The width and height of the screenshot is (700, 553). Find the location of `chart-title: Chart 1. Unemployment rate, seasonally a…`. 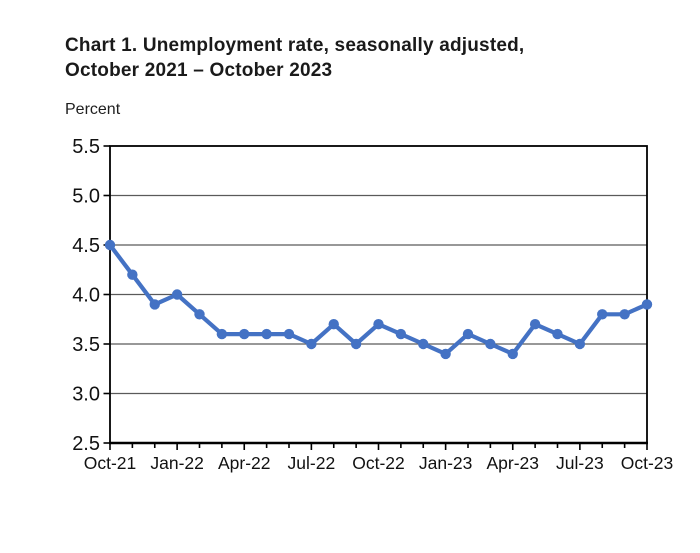

chart-title: Chart 1. Unemployment rate, seasonally a… is located at coordinates (294, 58).